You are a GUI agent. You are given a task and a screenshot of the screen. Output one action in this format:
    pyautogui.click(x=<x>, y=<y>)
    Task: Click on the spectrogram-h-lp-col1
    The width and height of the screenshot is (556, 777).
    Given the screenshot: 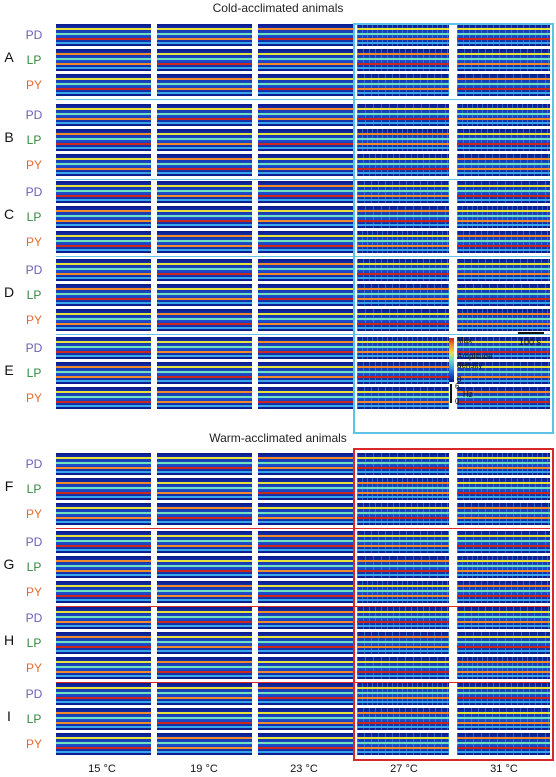 What is the action you would take?
    pyautogui.click(x=103, y=643)
    